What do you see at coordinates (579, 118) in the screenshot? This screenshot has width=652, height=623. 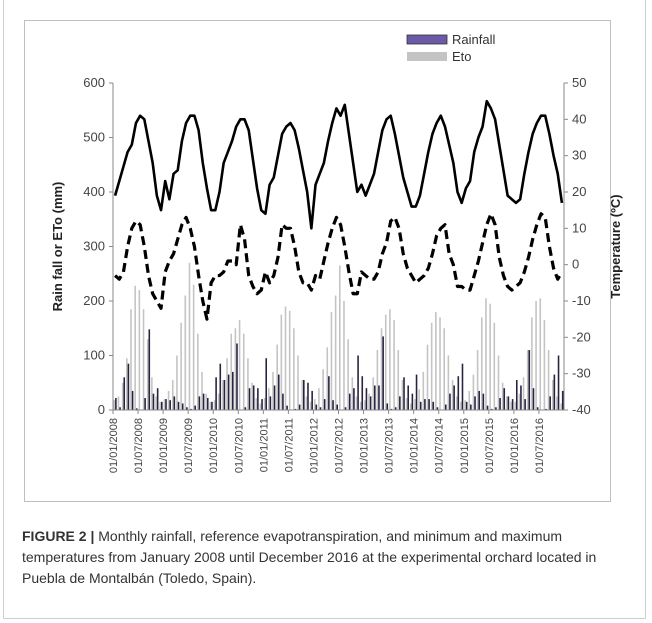 I see `right-tick-label: 40` at bounding box center [579, 118].